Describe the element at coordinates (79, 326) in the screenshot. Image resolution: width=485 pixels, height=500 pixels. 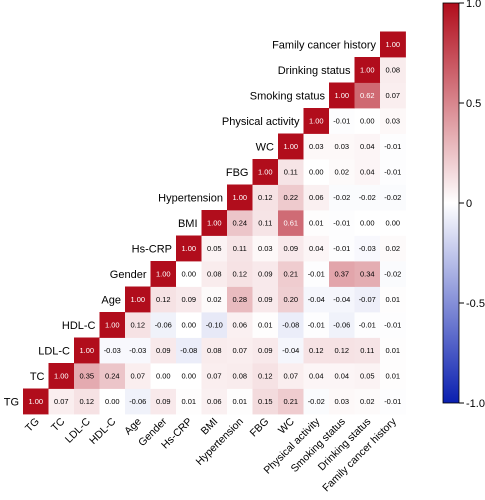
I see `row-label: HDL-C` at that location.